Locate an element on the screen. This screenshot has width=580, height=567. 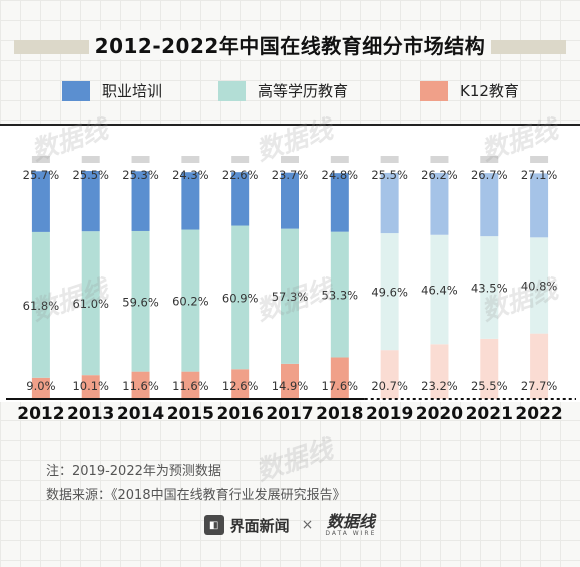
value-label-vocational: 27.1% is located at coordinates (539, 175).